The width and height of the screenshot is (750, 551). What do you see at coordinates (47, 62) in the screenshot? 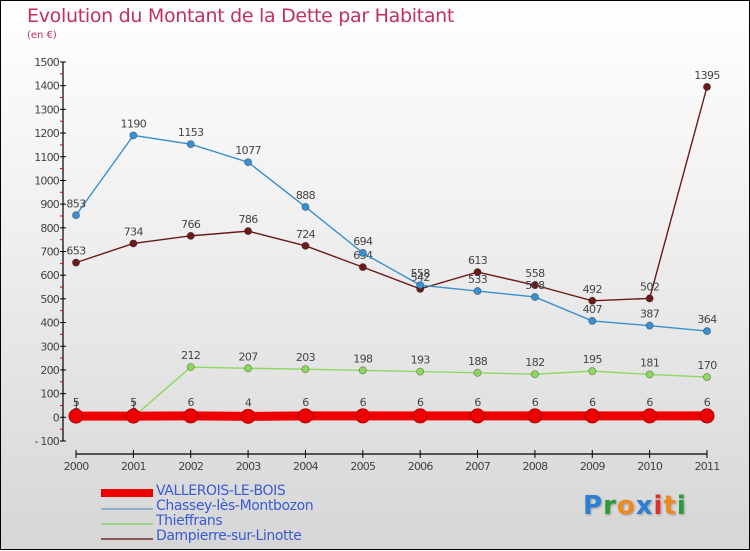
I see `y-tick-label: 1500` at bounding box center [47, 62].